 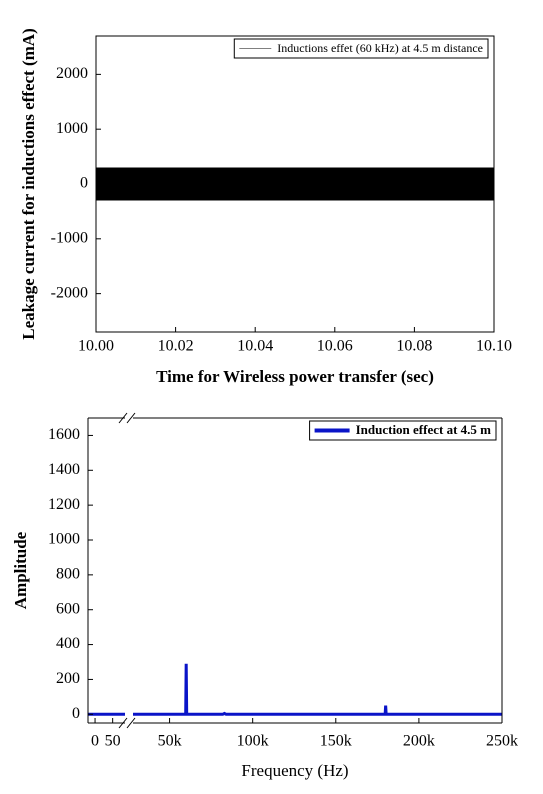 What do you see at coordinates (68, 643) in the screenshot?
I see `y-tick-label: 400` at bounding box center [68, 643].